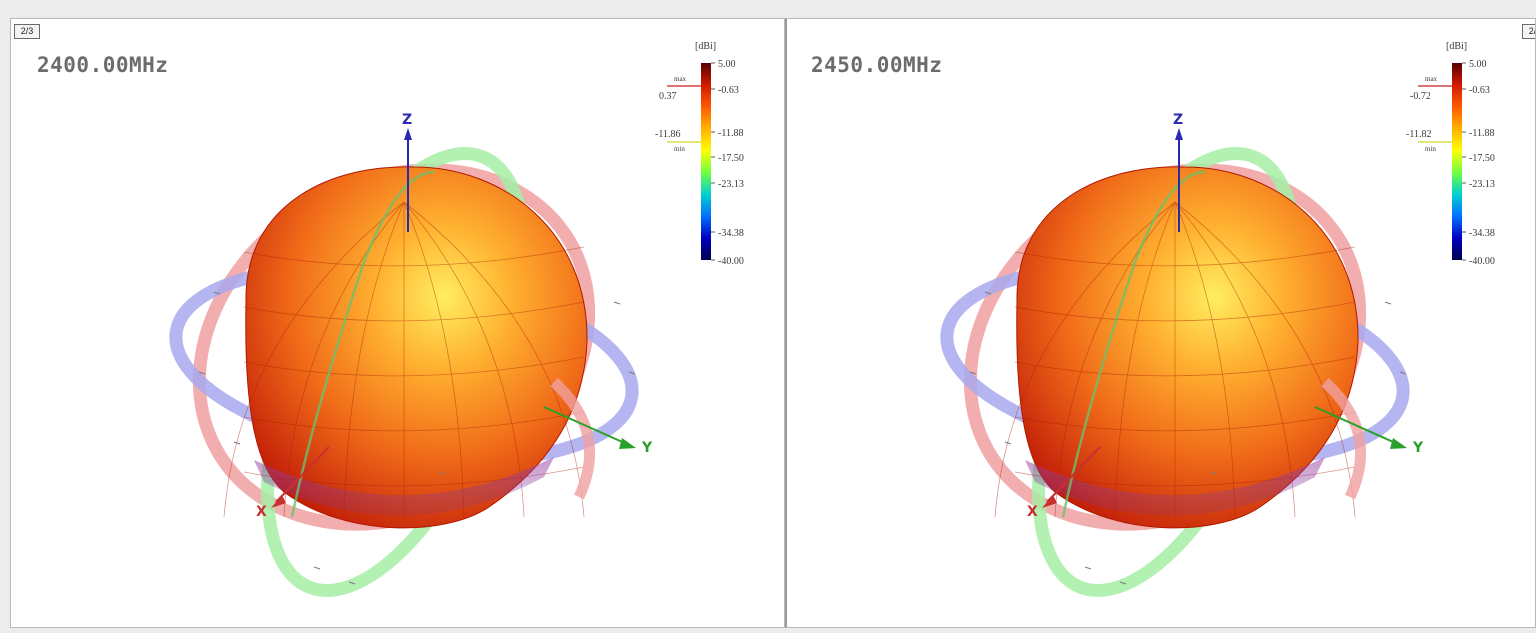  Describe the element at coordinates (877, 65) in the screenshot. I see `frequency-title: 2450.00MHz` at that location.